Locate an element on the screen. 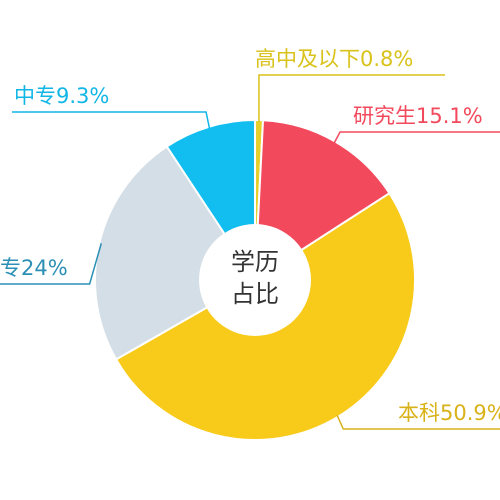  slice-专 is located at coordinates (175, 253).